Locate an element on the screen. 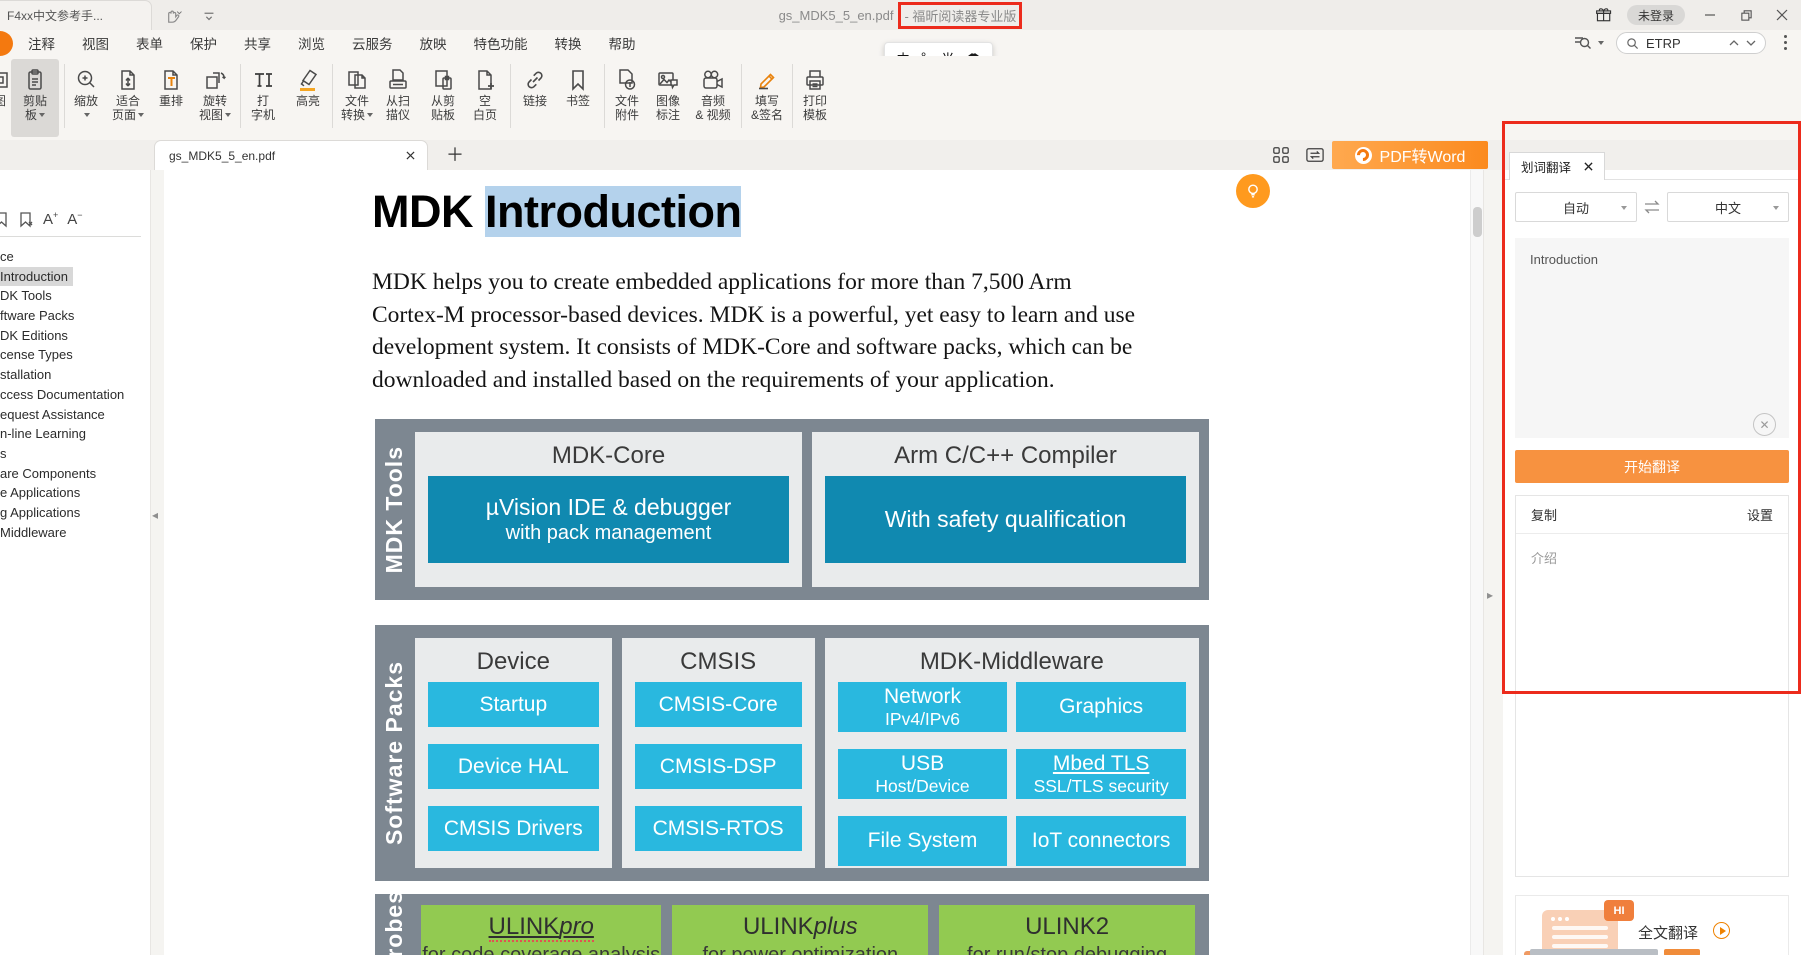 The image size is (1801, 955). ribbon-from-scanner: 从扫 描仪 is located at coordinates (398, 98).